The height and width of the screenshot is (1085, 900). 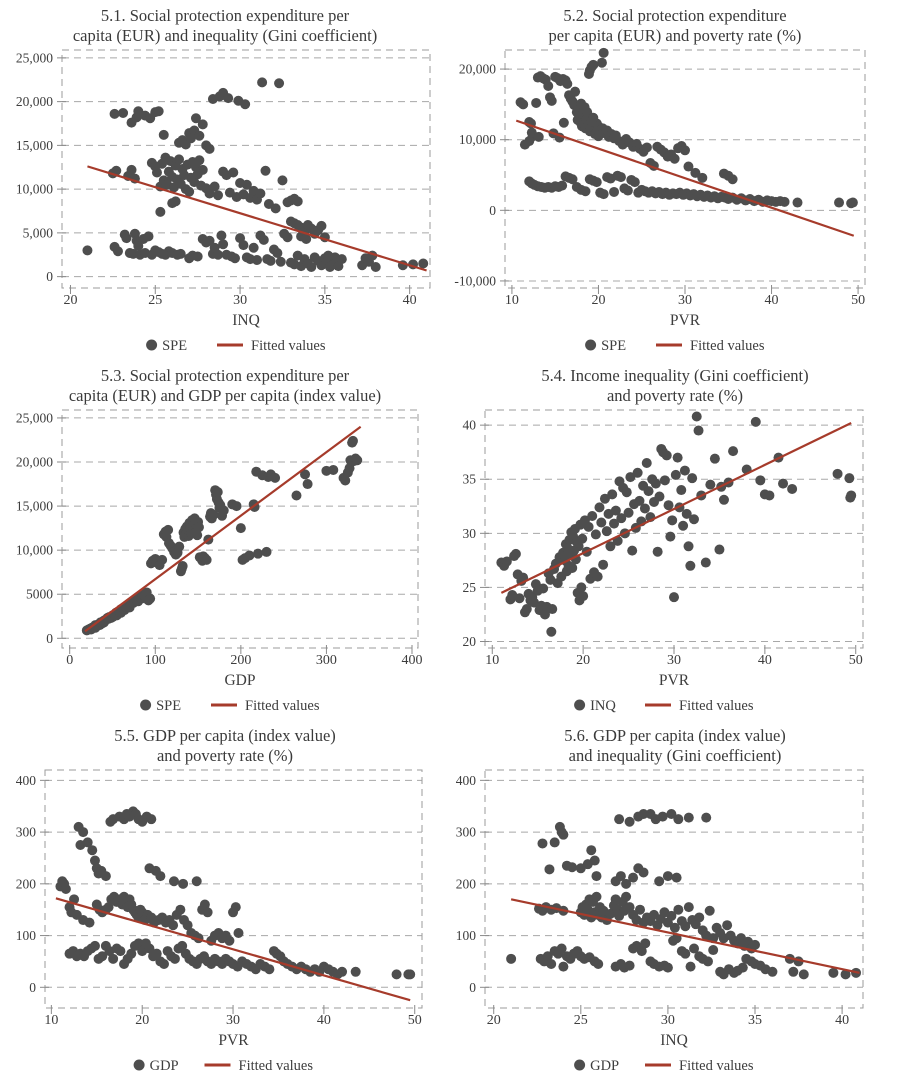 I want to click on x-tick-label: 30, so click(x=240, y=300).